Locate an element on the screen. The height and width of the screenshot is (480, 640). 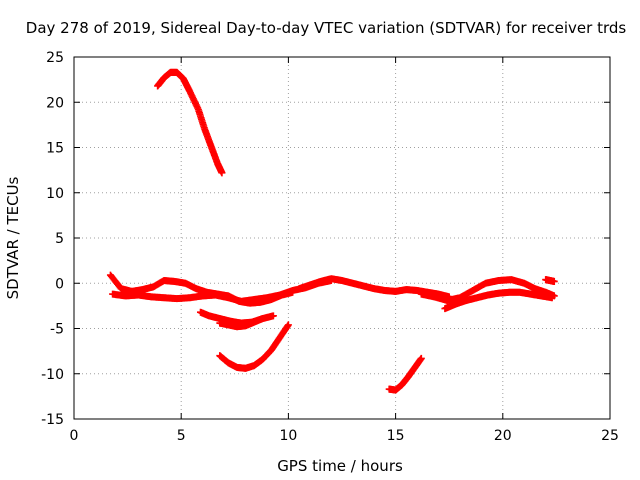
series-band-a is located at coordinates (201, 289).